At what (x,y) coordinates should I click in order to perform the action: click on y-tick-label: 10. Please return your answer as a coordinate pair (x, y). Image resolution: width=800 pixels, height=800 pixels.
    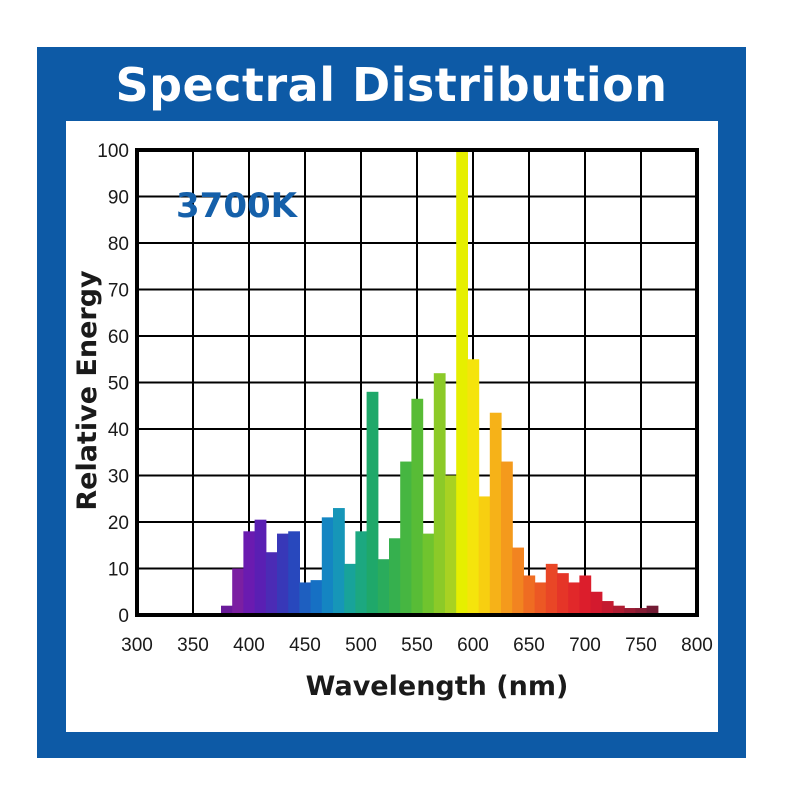
    Looking at the image, I should click on (118, 570).